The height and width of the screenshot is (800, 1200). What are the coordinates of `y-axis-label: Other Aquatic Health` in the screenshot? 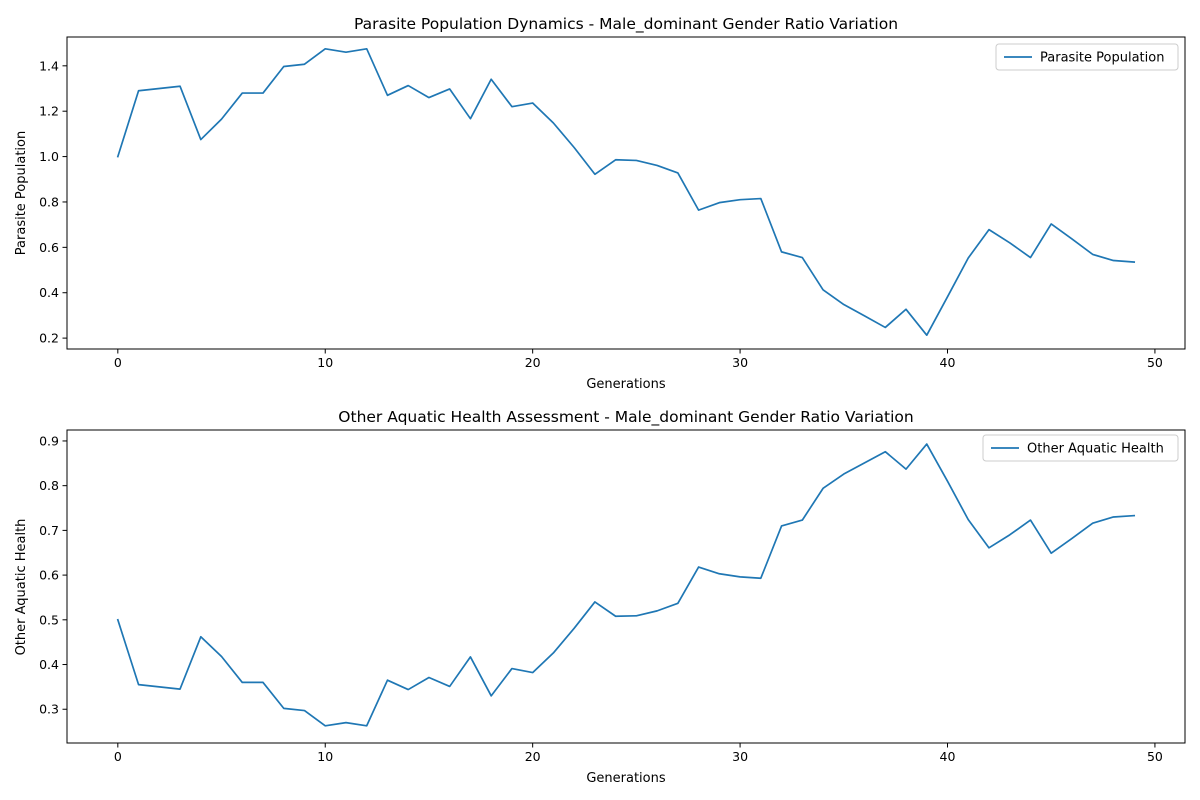 It's located at (21, 587).